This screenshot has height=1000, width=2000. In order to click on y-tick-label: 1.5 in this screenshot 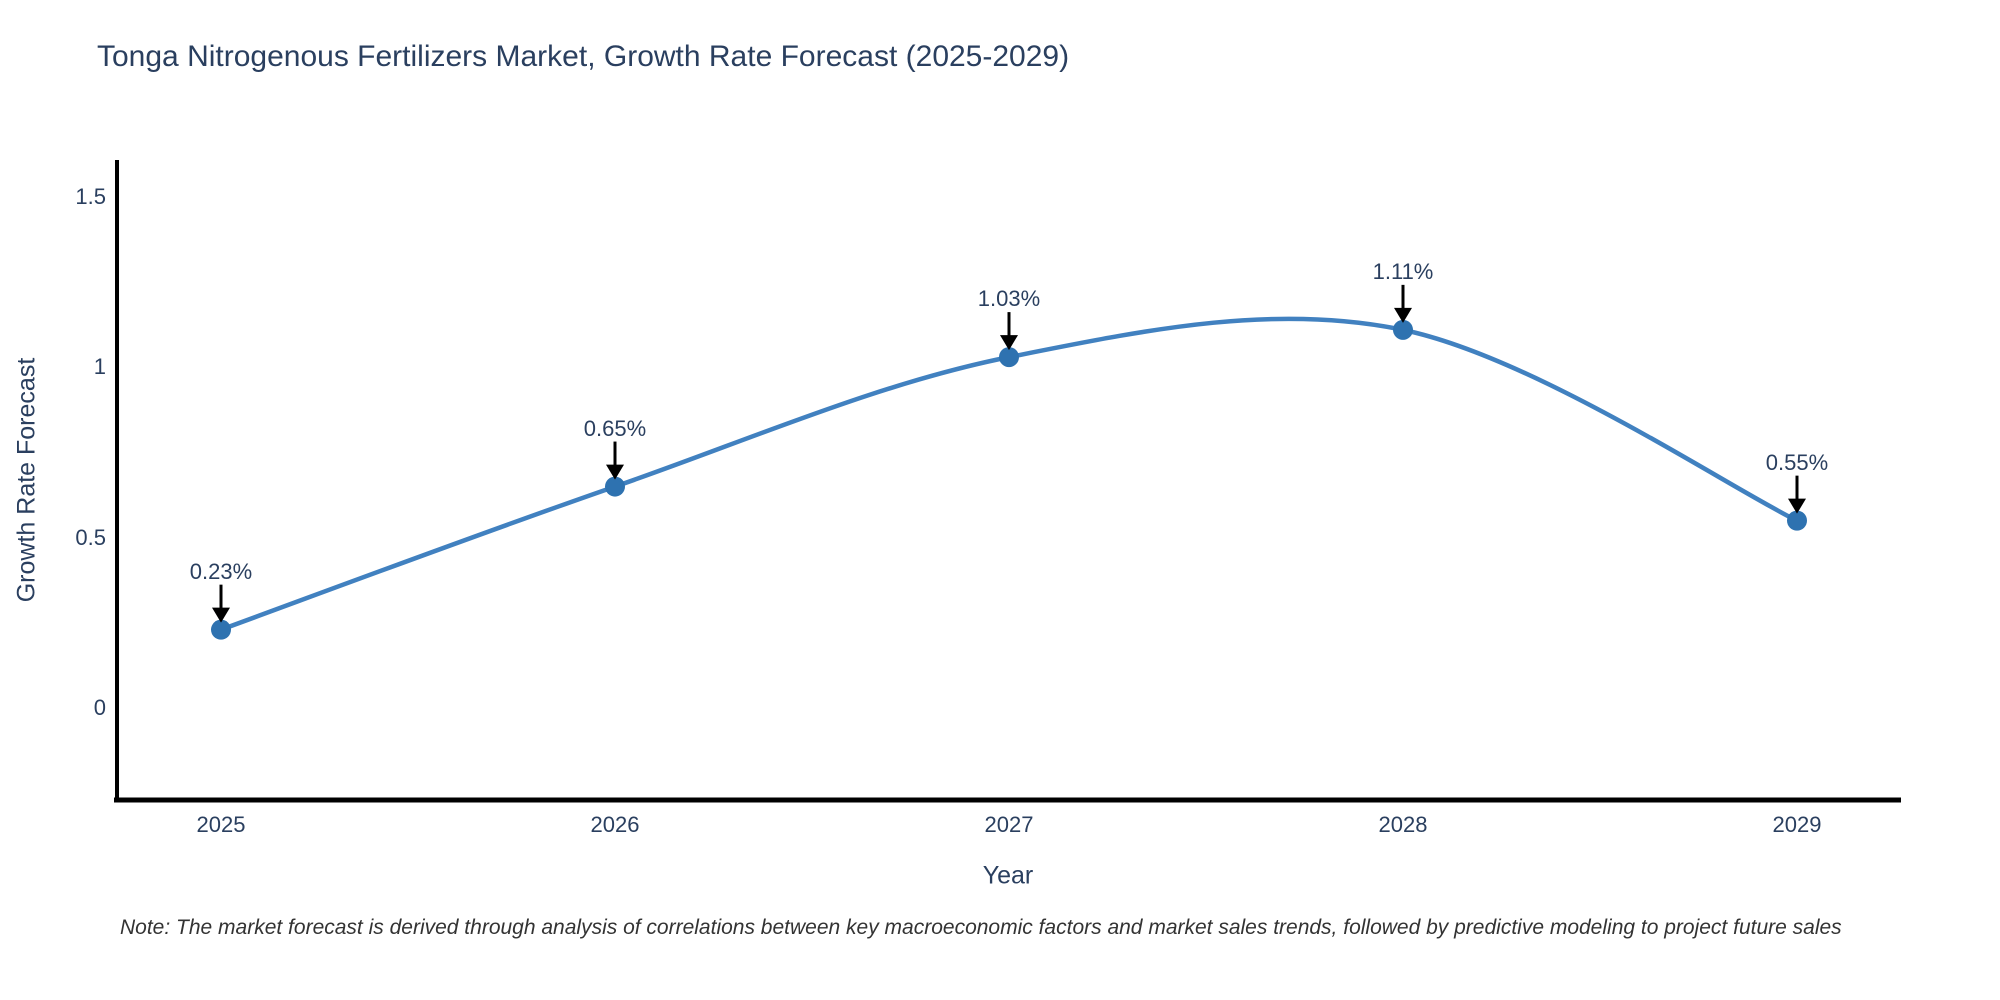, I will do `click(90, 196)`.